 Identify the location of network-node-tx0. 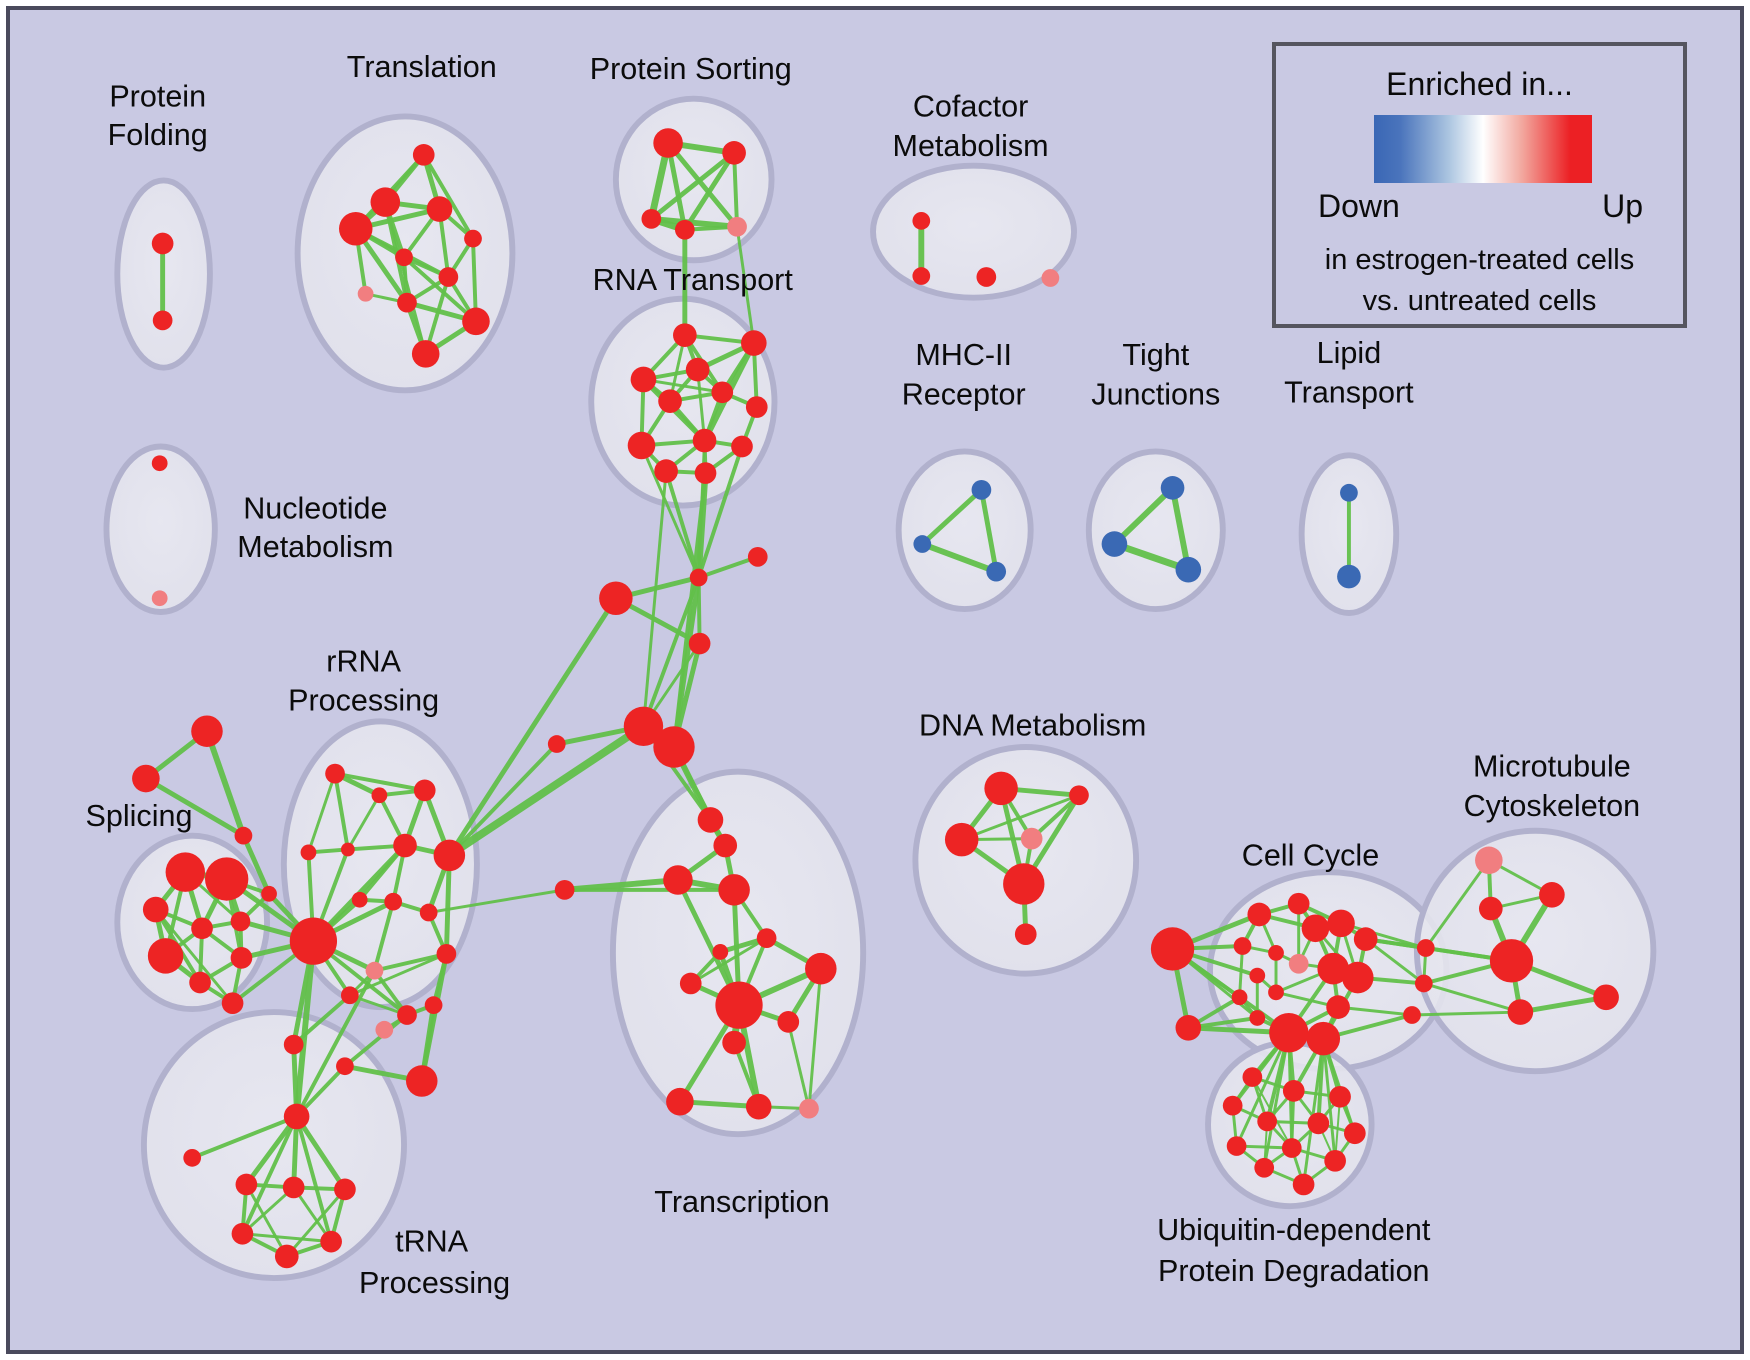
(564, 890).